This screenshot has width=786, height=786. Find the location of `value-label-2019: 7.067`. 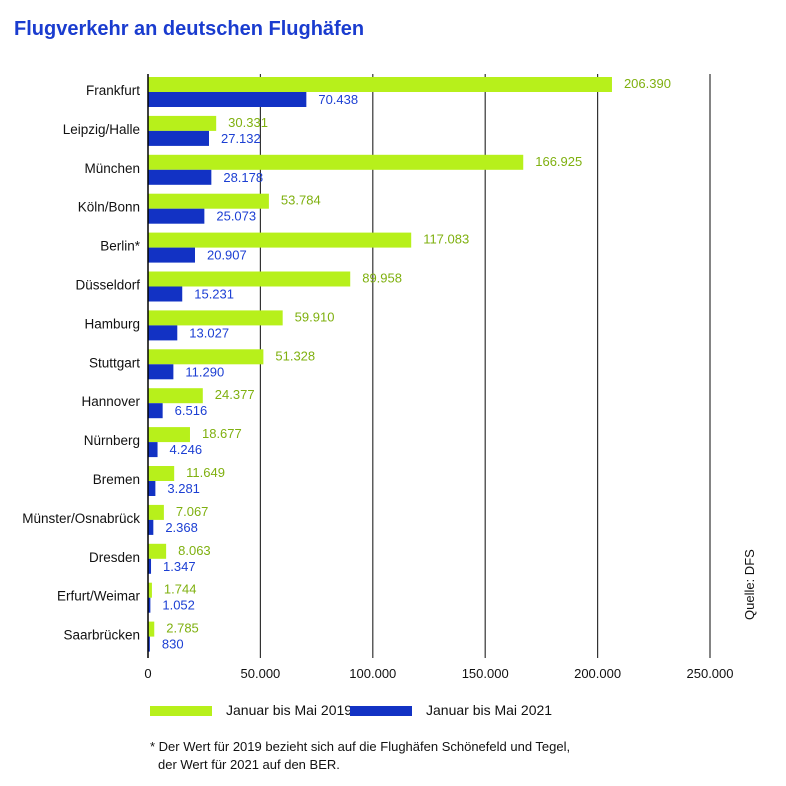

value-label-2019: 7.067 is located at coordinates (192, 511).